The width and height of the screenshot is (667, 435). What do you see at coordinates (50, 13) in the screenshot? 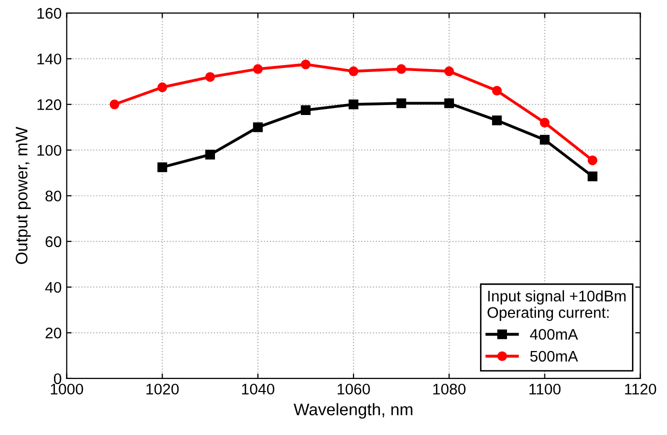
I see `y-tick-label: 160` at bounding box center [50, 13].